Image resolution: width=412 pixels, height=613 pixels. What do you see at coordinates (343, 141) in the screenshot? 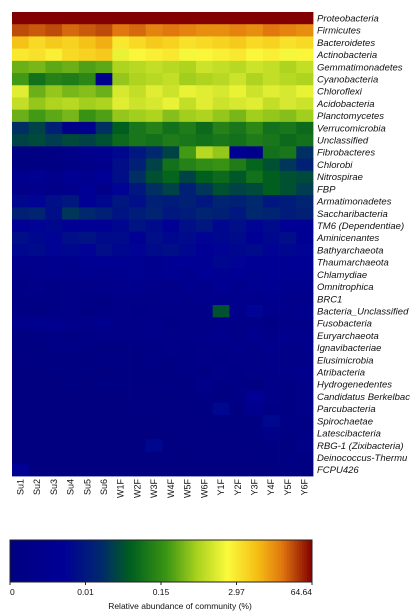
I see `row-label: Unclassified` at bounding box center [343, 141].